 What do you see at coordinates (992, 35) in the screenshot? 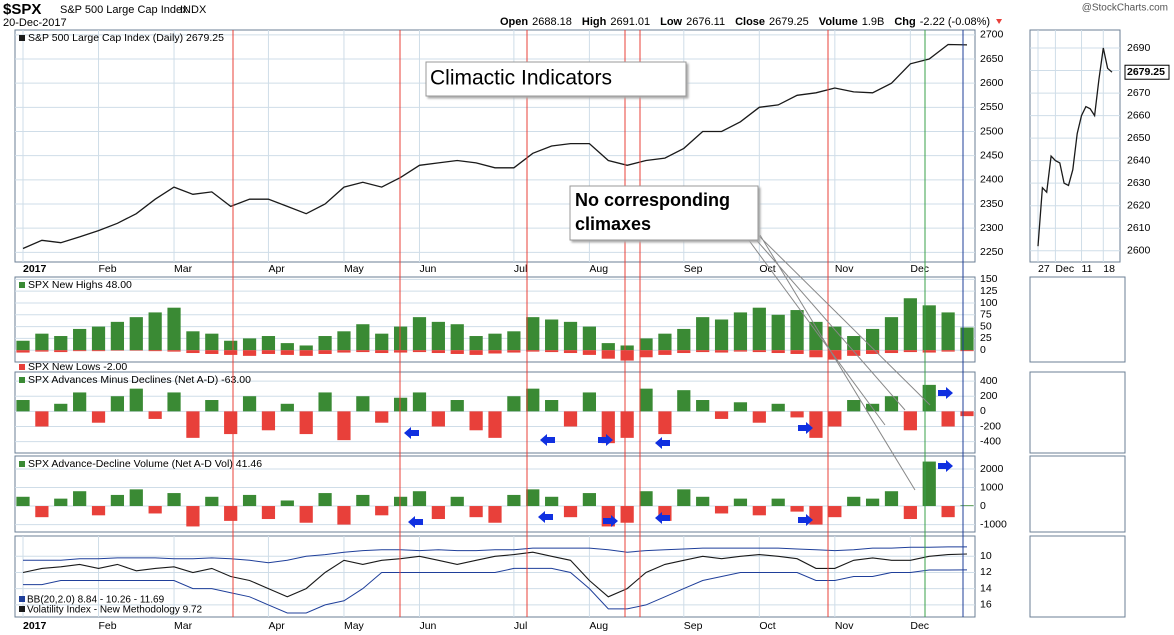
I see `y-tick-label: 2700` at bounding box center [992, 35].